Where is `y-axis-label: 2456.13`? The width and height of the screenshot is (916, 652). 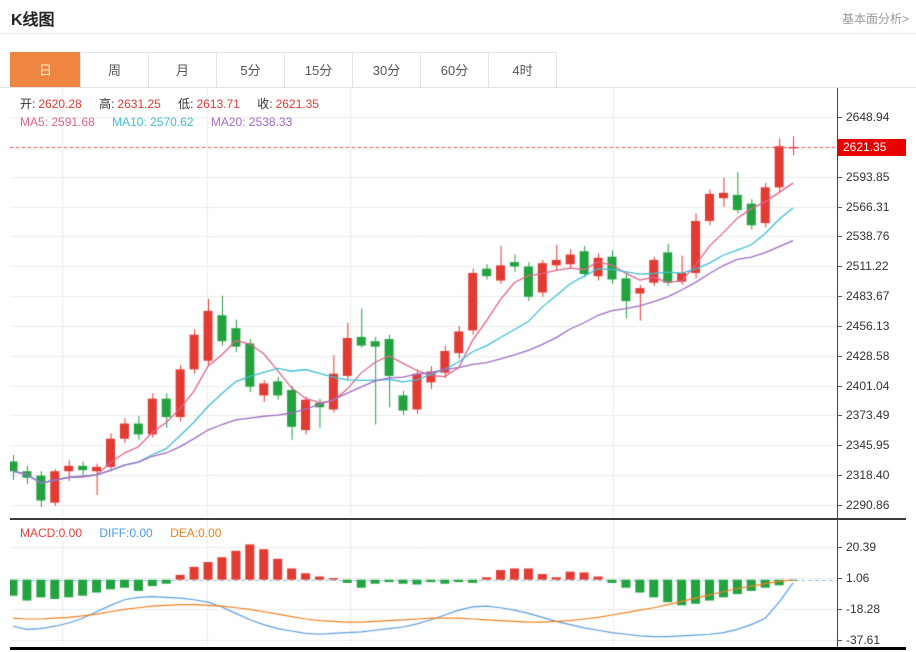
y-axis-label: 2456.13 is located at coordinates (868, 326).